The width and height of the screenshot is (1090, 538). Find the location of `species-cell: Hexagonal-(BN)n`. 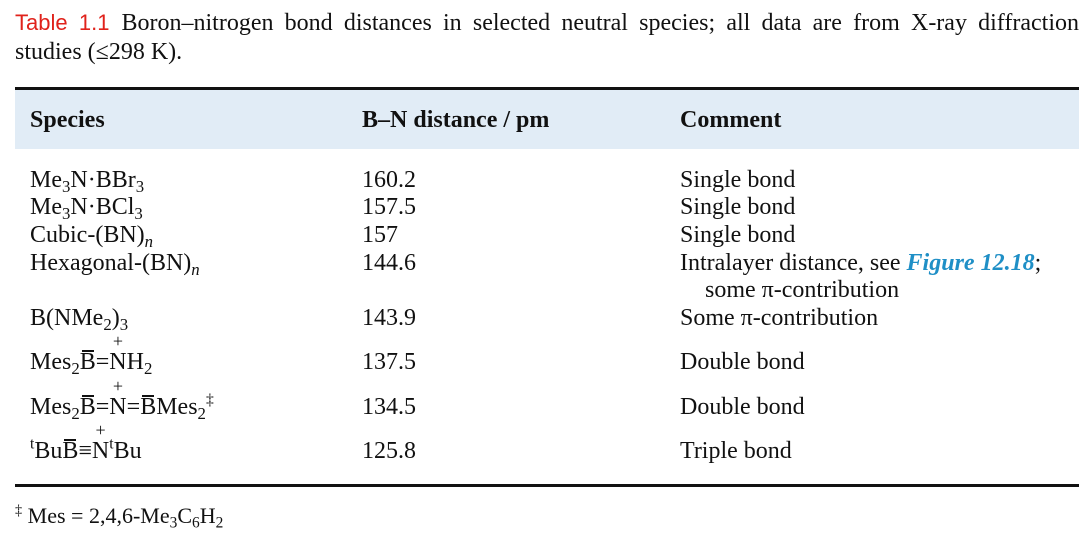

species-cell: Hexagonal-(BN)n is located at coordinates (115, 265).